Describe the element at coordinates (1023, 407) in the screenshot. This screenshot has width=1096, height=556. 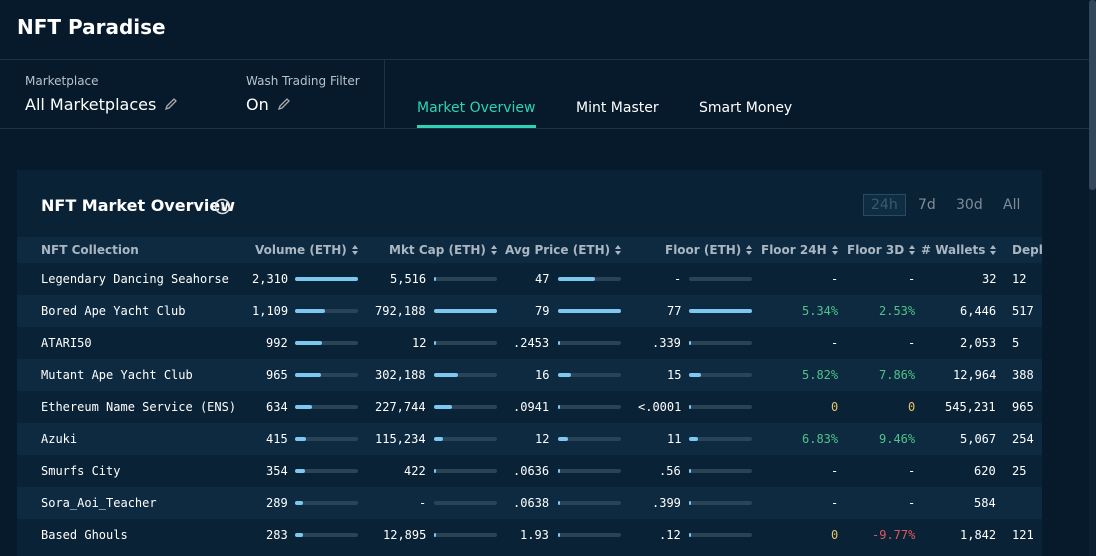
I see `cell: 965` at that location.